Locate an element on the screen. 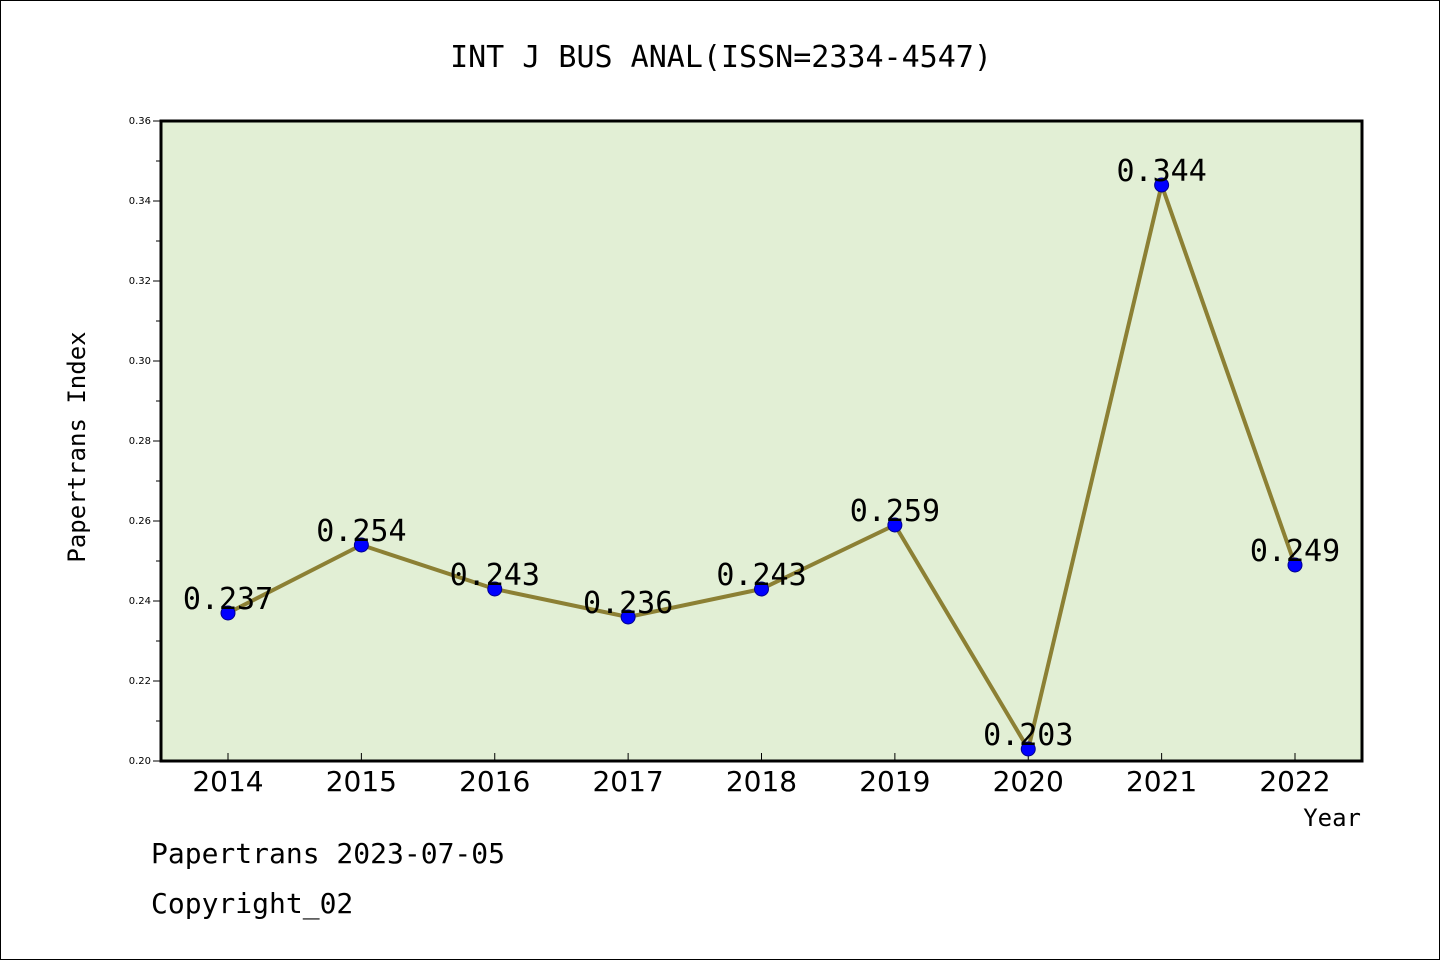  x-tick-label: 2022 is located at coordinates (1294, 781).